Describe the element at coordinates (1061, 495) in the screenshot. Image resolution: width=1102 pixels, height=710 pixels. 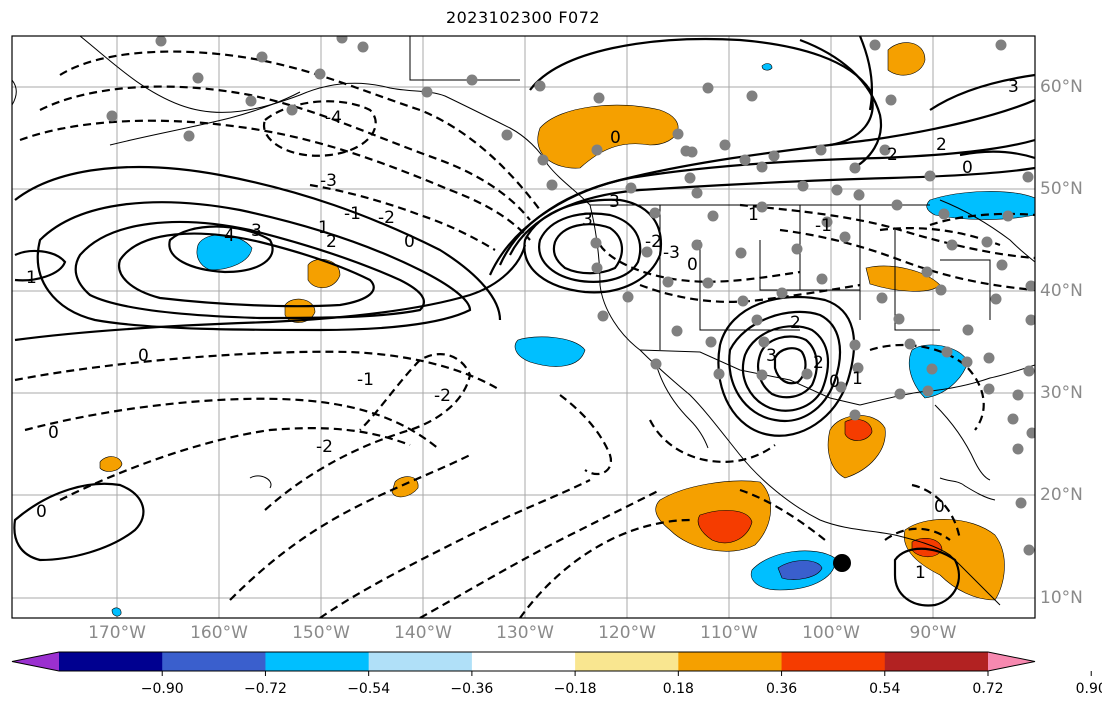
I see `latitude-label: 20°N` at that location.